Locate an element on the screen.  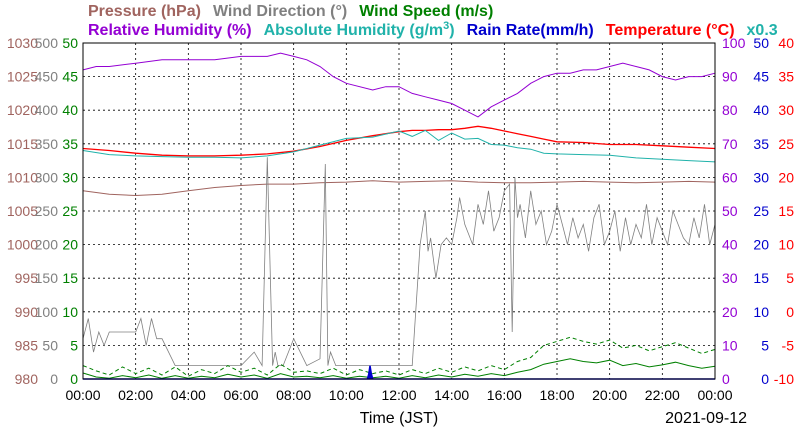
x-axis-label: Time (JST) is located at coordinates (399, 418).